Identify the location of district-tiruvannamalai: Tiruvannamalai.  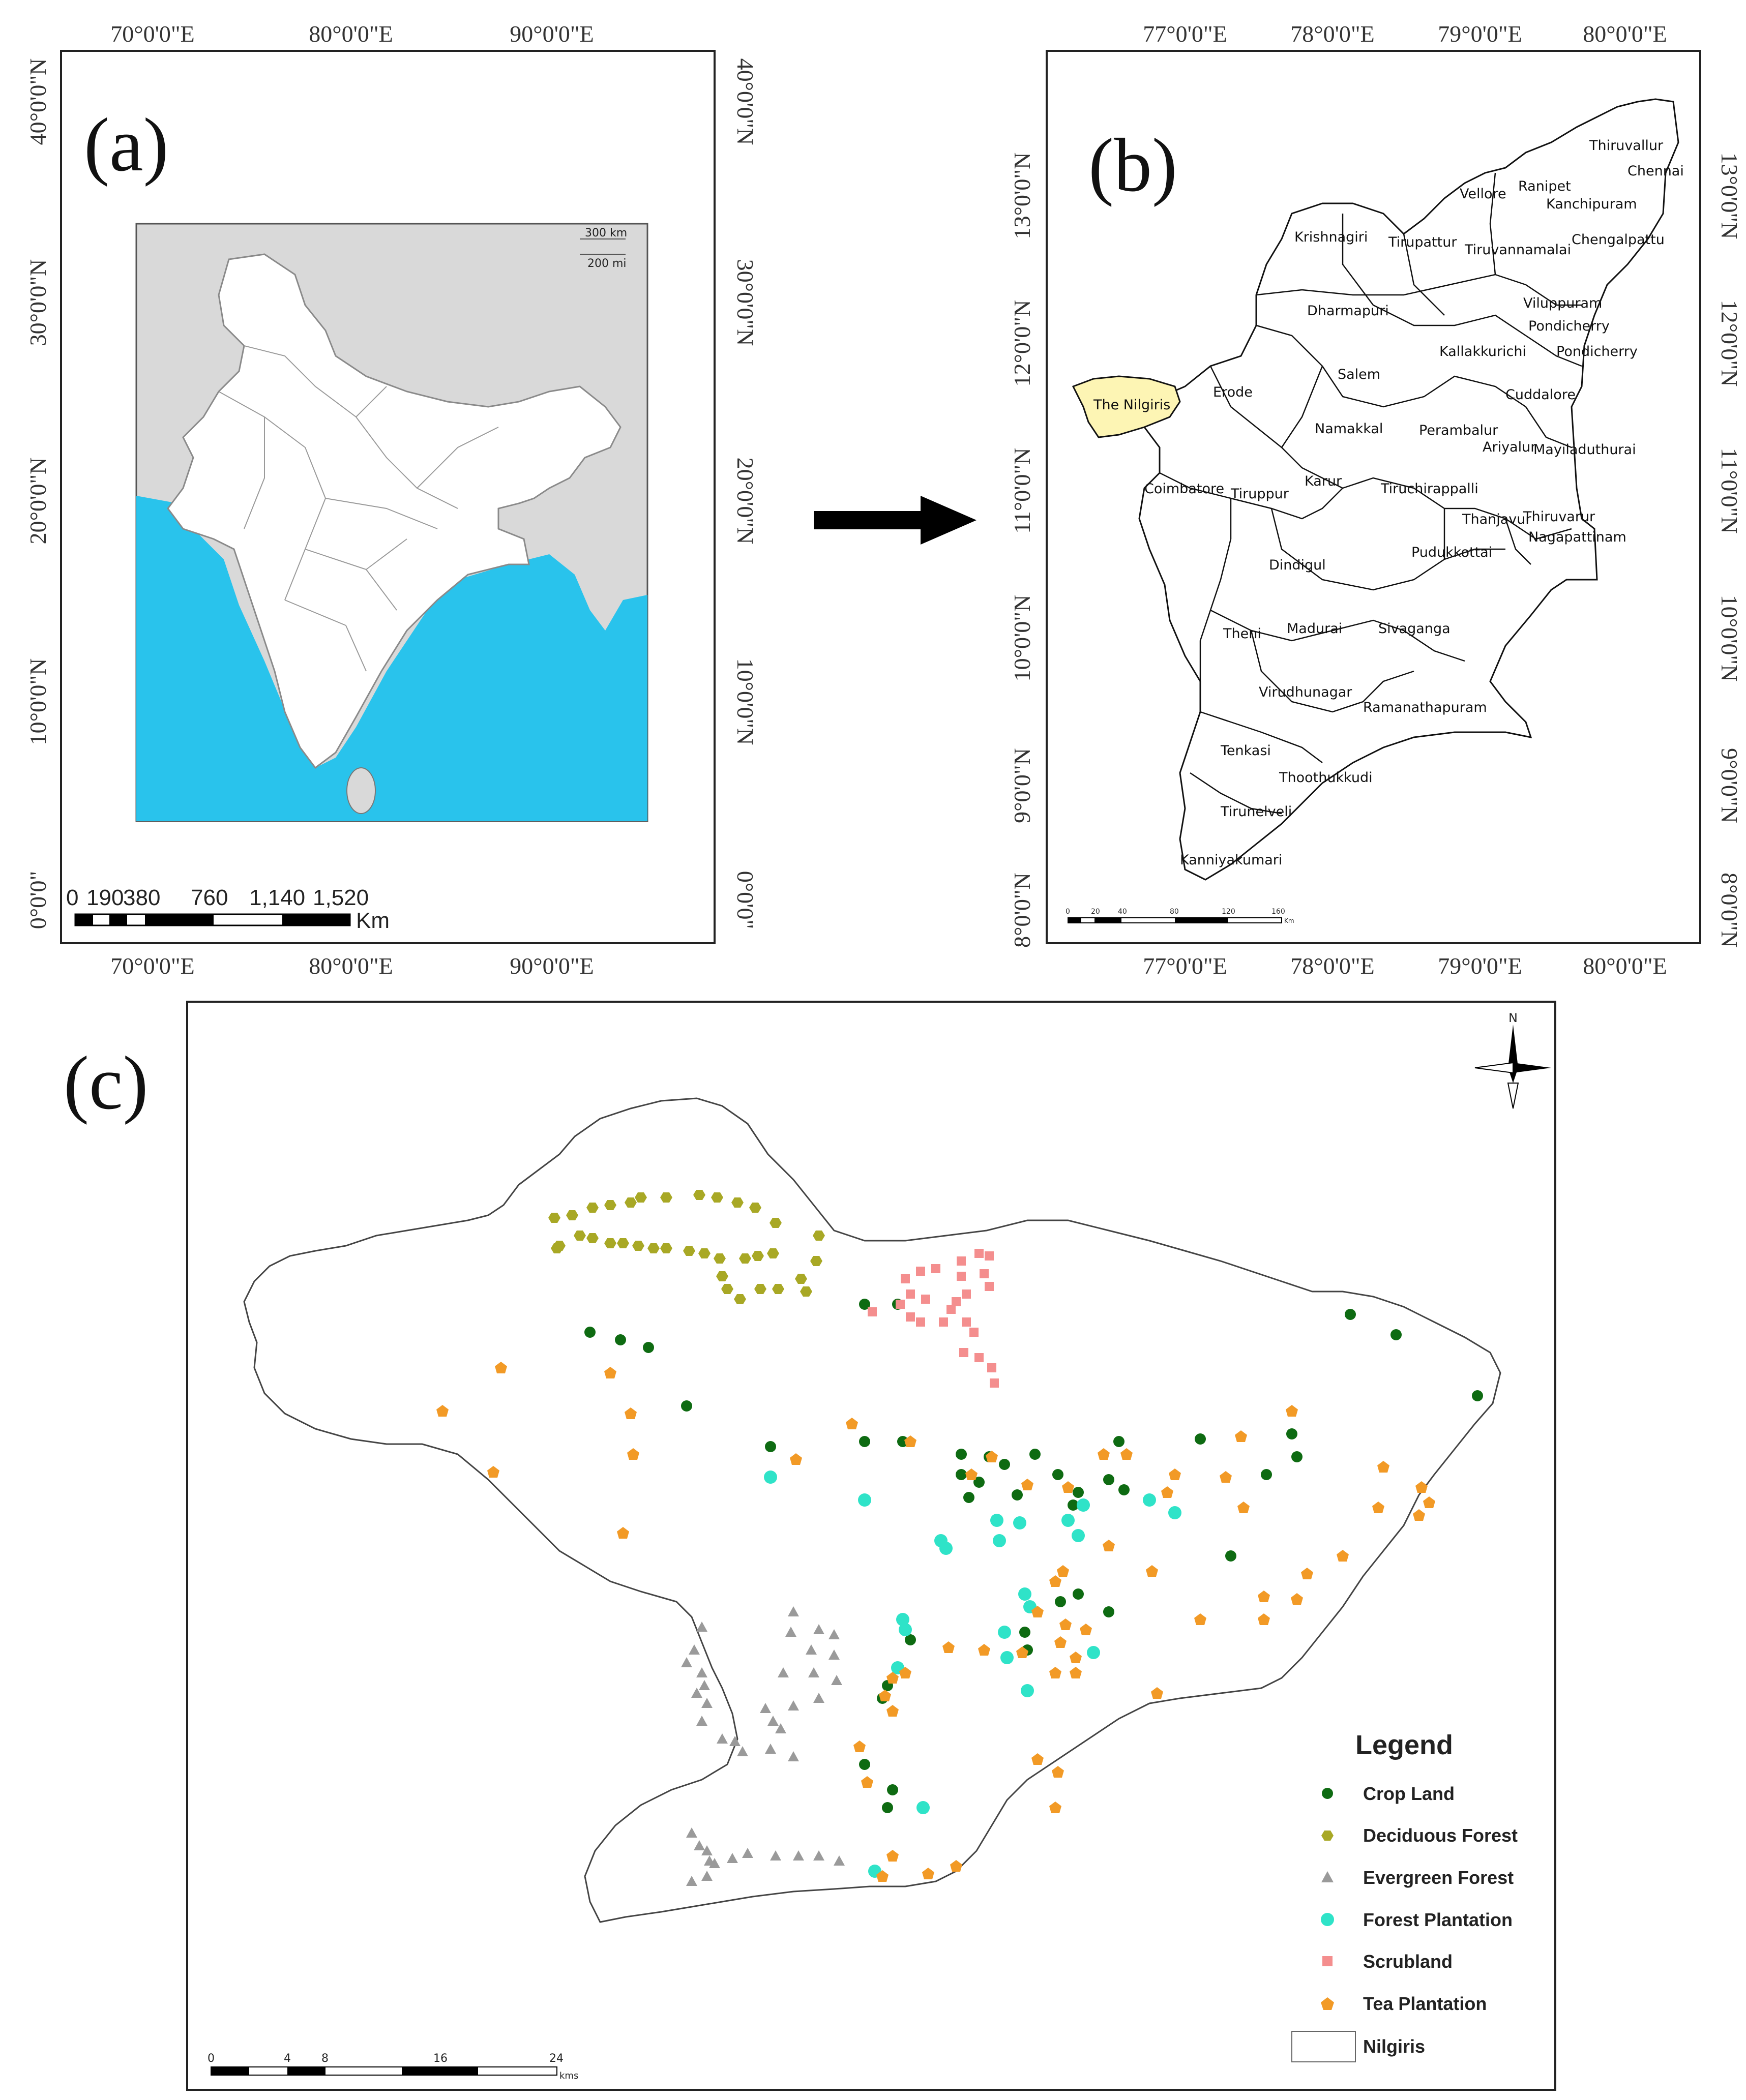
(1517, 250).